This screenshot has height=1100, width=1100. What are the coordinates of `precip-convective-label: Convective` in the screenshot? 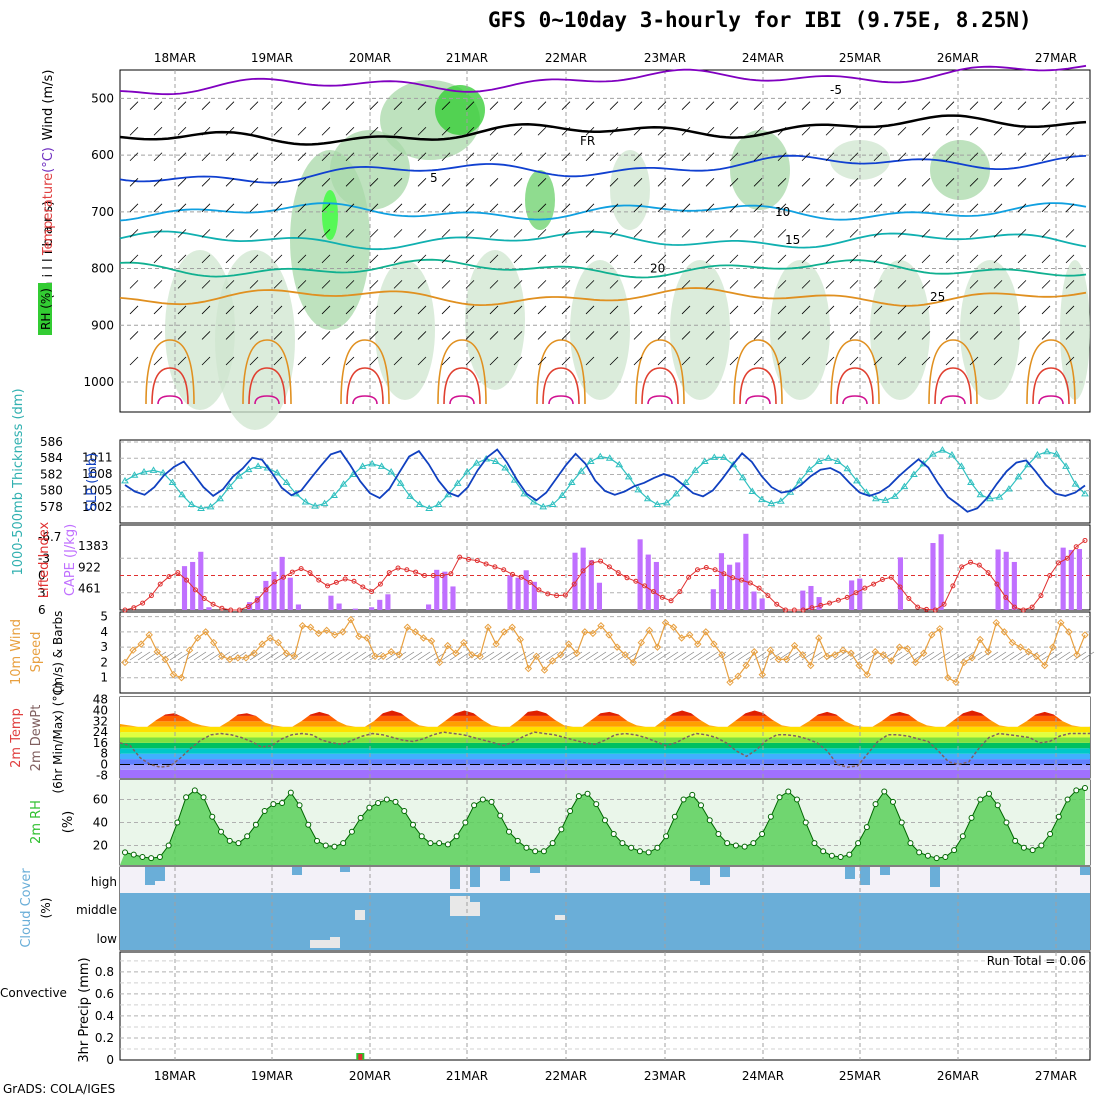 It's located at (33, 993).